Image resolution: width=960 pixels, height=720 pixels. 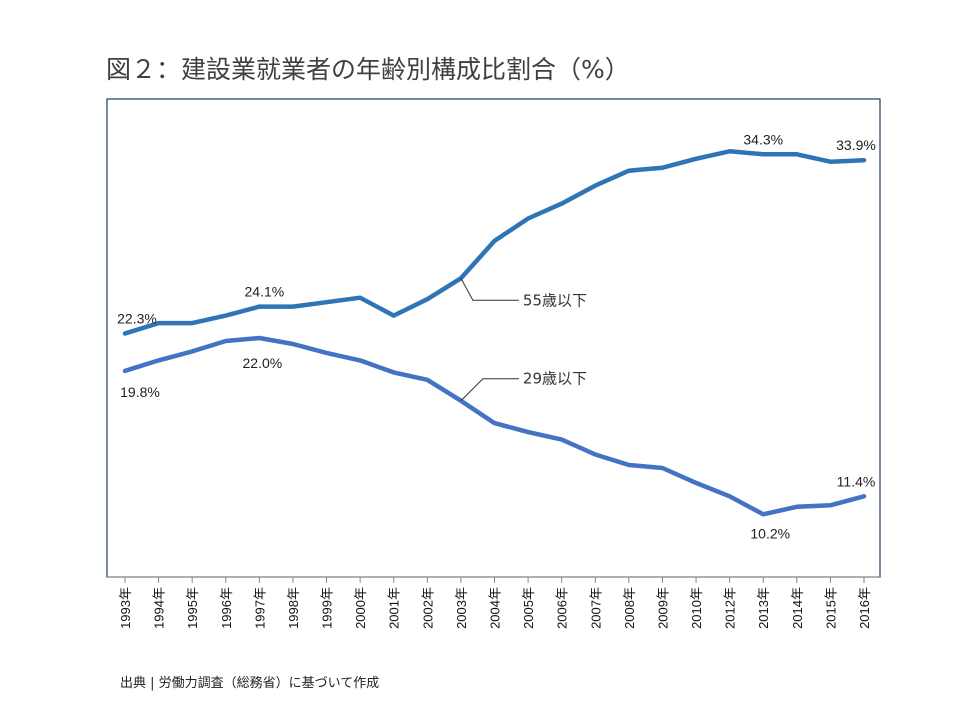 What do you see at coordinates (192, 608) in the screenshot?
I see `x-tick-label: 1995年` at bounding box center [192, 608].